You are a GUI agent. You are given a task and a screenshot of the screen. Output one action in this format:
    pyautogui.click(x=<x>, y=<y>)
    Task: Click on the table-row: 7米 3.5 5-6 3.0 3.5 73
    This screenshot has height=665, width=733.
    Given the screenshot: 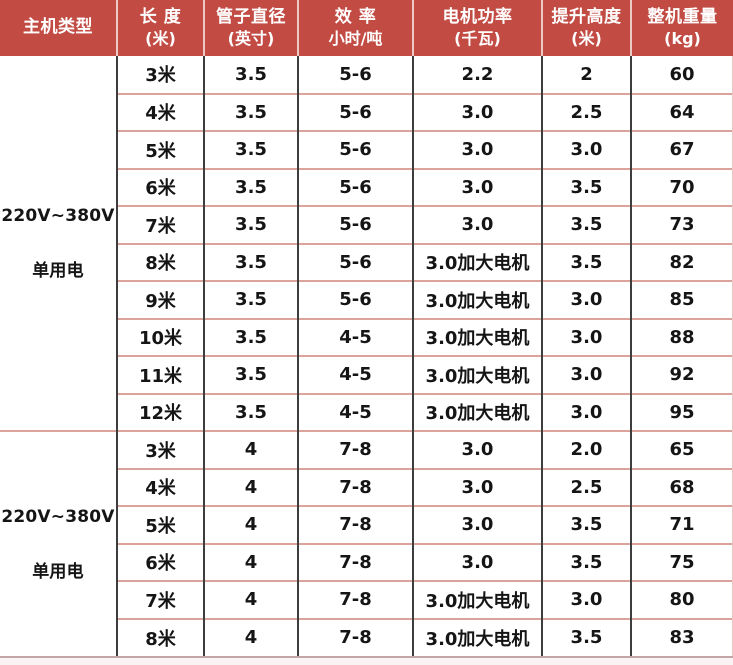 What is the action you would take?
    pyautogui.click(x=366, y=224)
    